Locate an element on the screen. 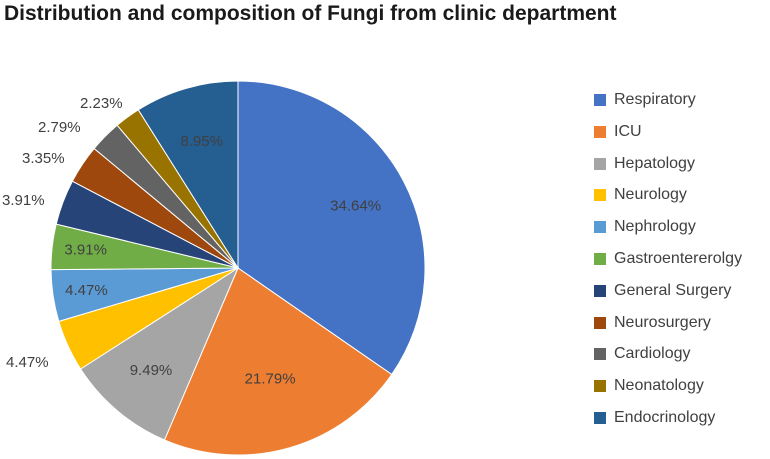 The height and width of the screenshot is (459, 770). legend-label: Endocrinology is located at coordinates (665, 417).